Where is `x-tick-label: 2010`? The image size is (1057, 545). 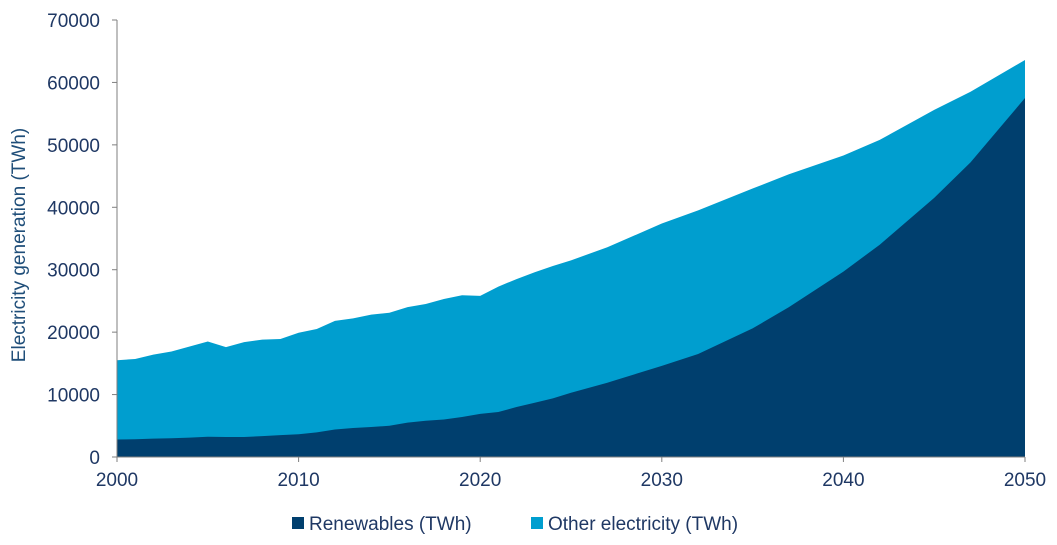 x-tick-label: 2010 is located at coordinates (298, 480).